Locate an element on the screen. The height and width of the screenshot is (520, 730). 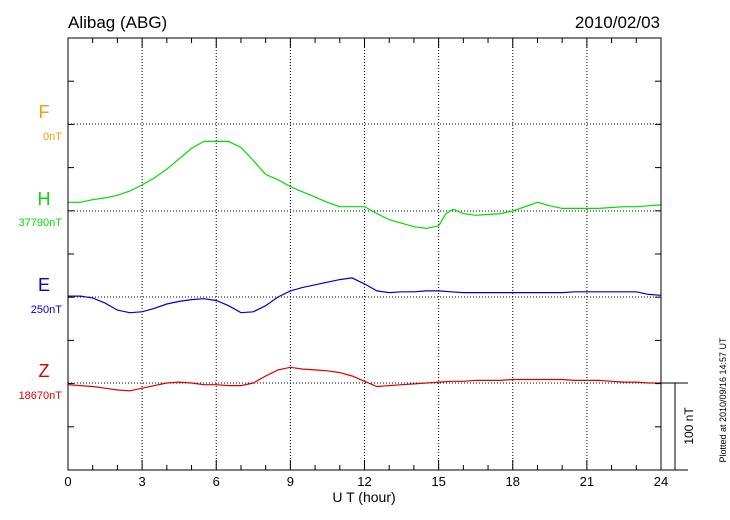
scale-bar: 100 nT is located at coordinates (678, 426).